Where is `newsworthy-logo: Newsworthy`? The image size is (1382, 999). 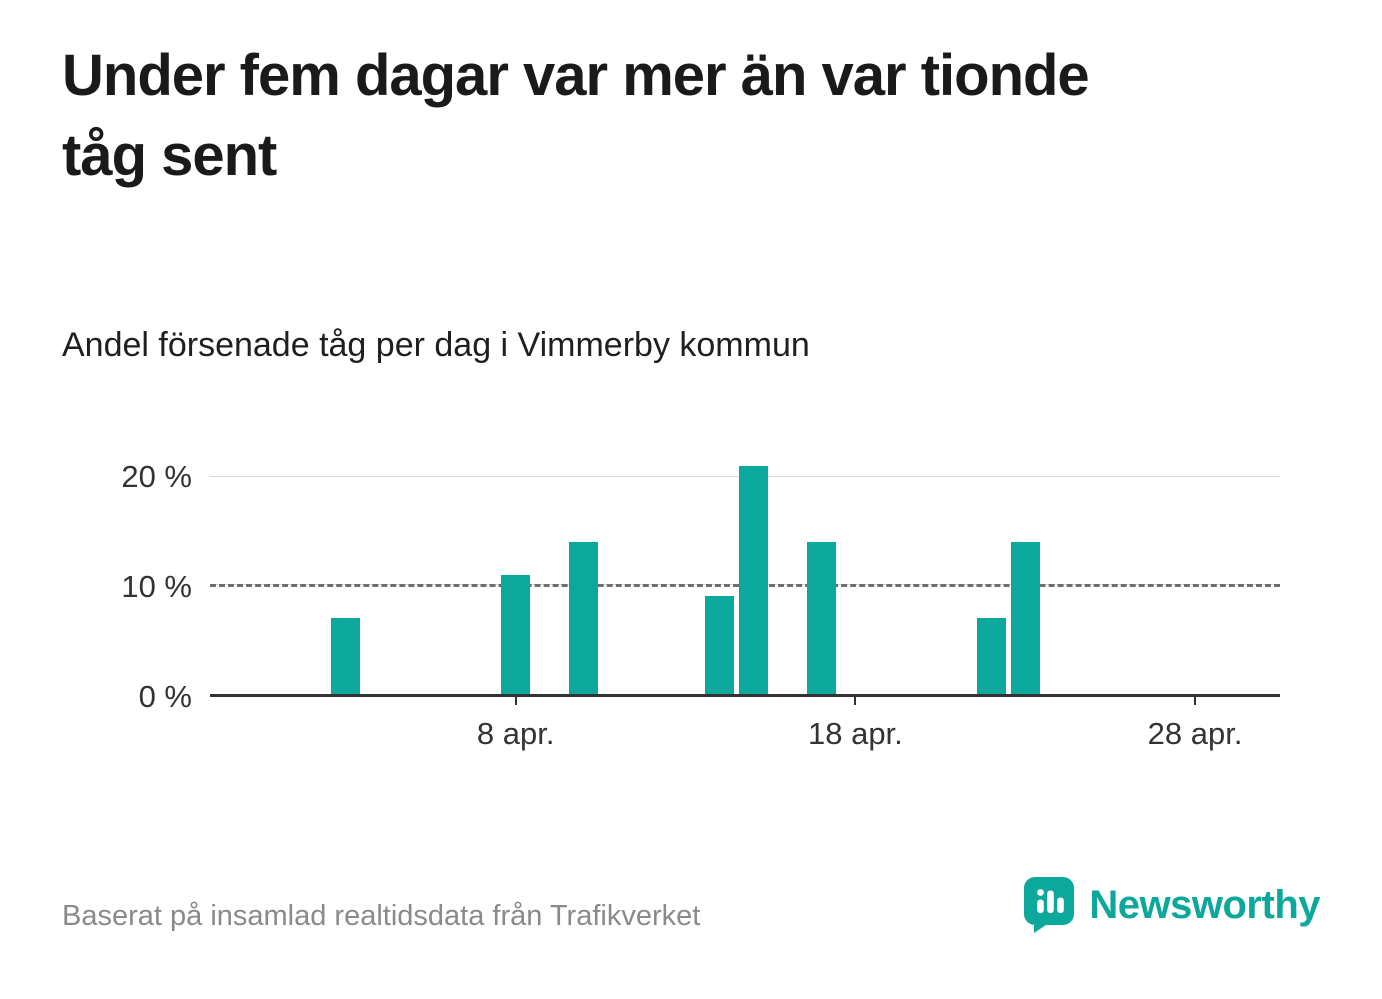
newsworthy-logo: Newsworthy is located at coordinates (1171, 905).